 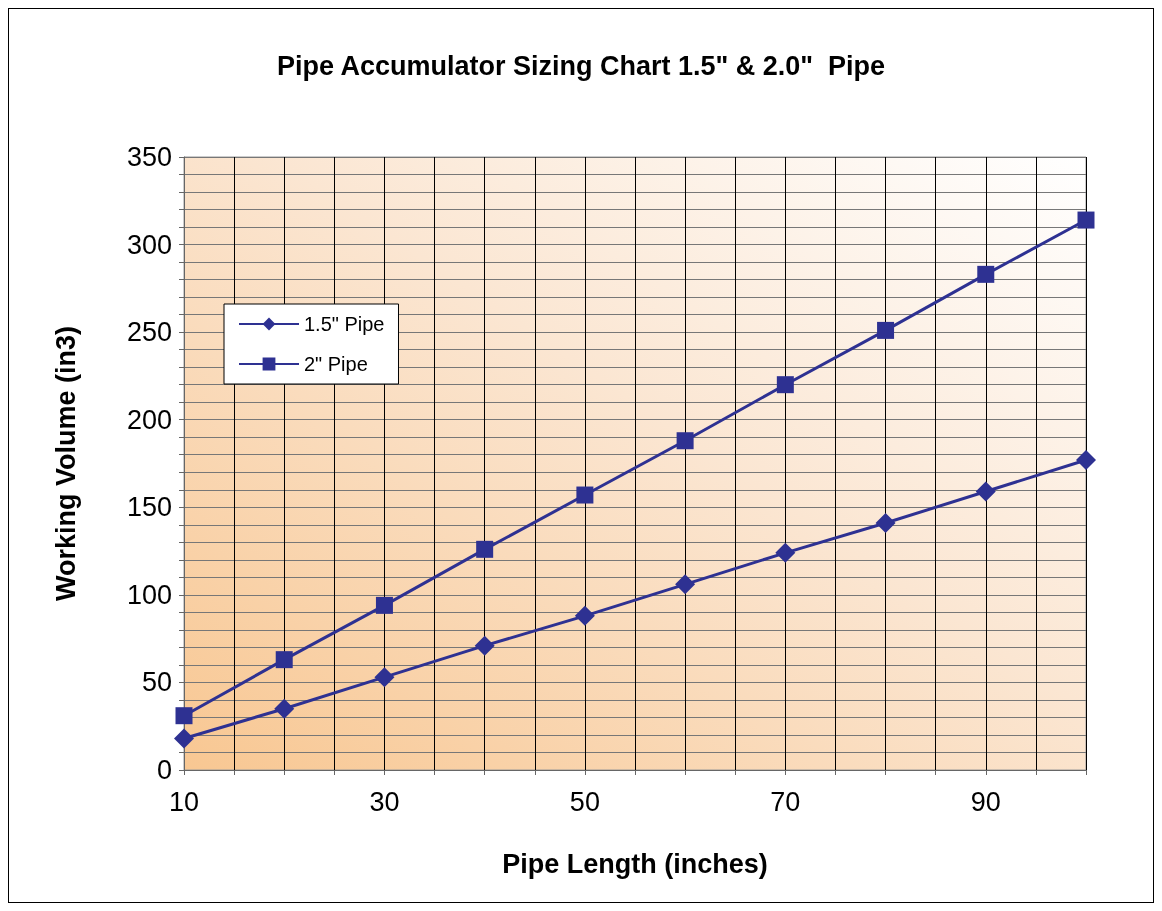 What do you see at coordinates (985, 801) in the screenshot?
I see `x-tick-label: 90` at bounding box center [985, 801].